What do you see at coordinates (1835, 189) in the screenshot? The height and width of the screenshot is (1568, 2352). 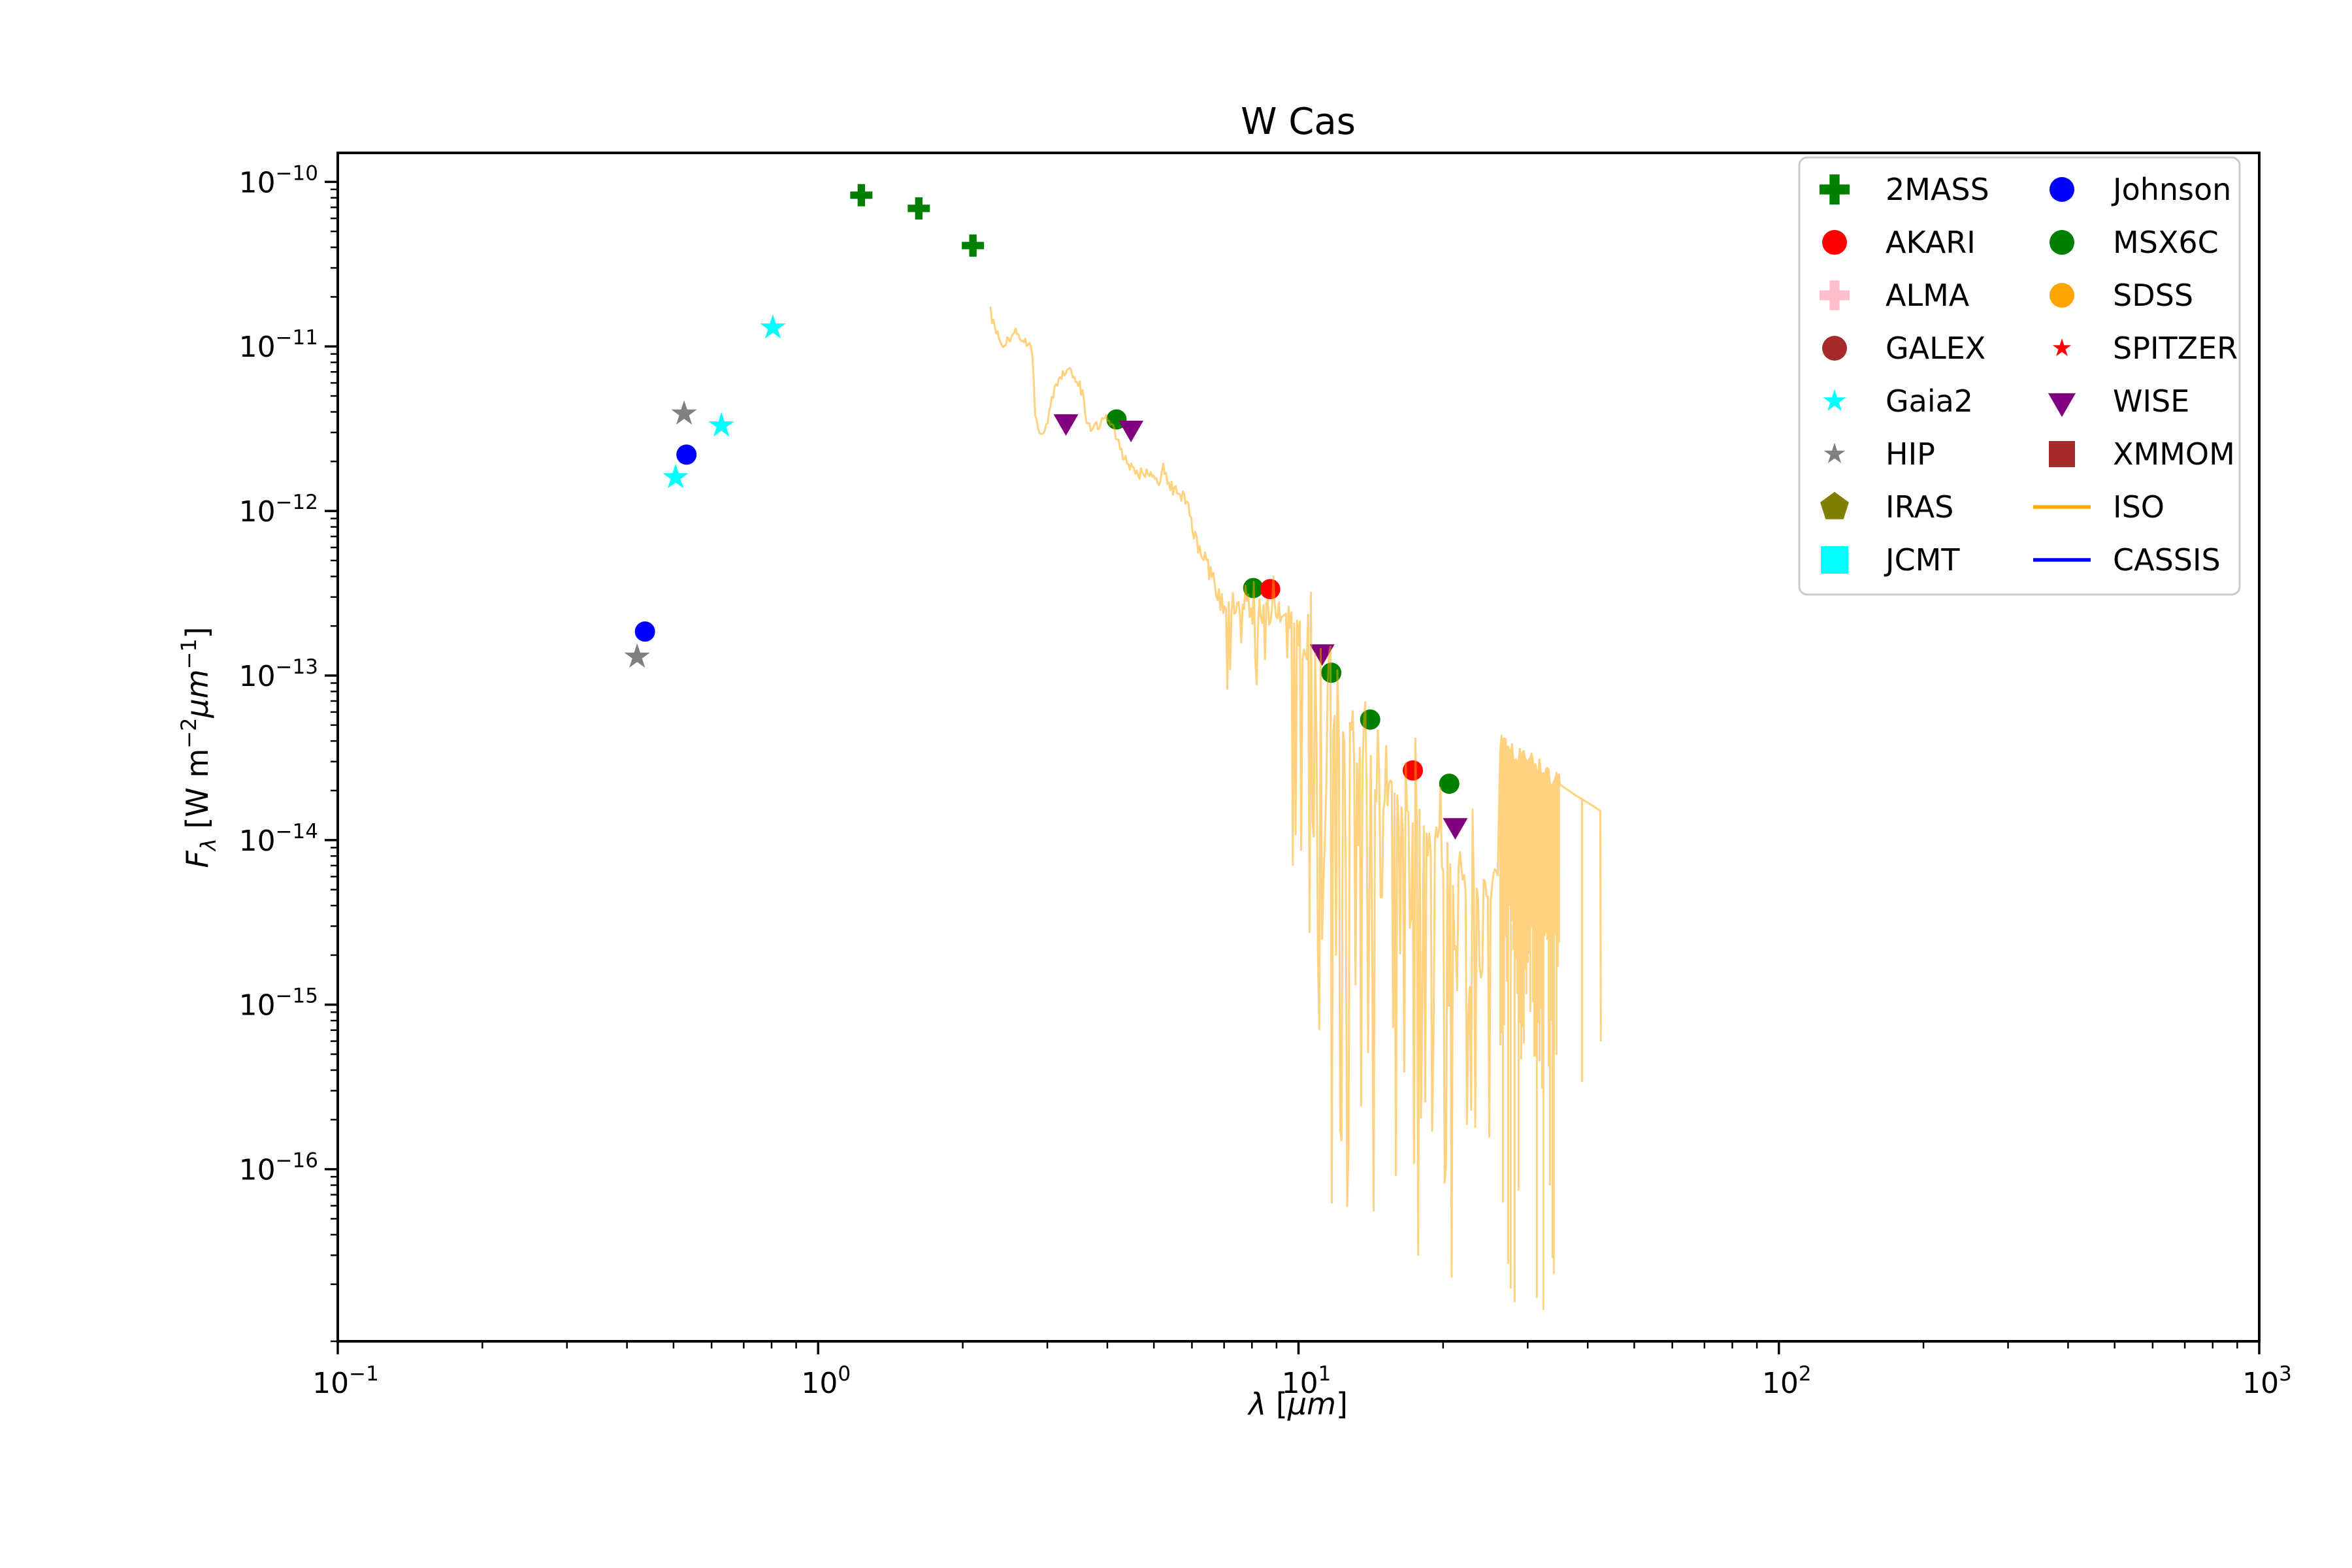 I see `2mass-legend-marker` at bounding box center [1835, 189].